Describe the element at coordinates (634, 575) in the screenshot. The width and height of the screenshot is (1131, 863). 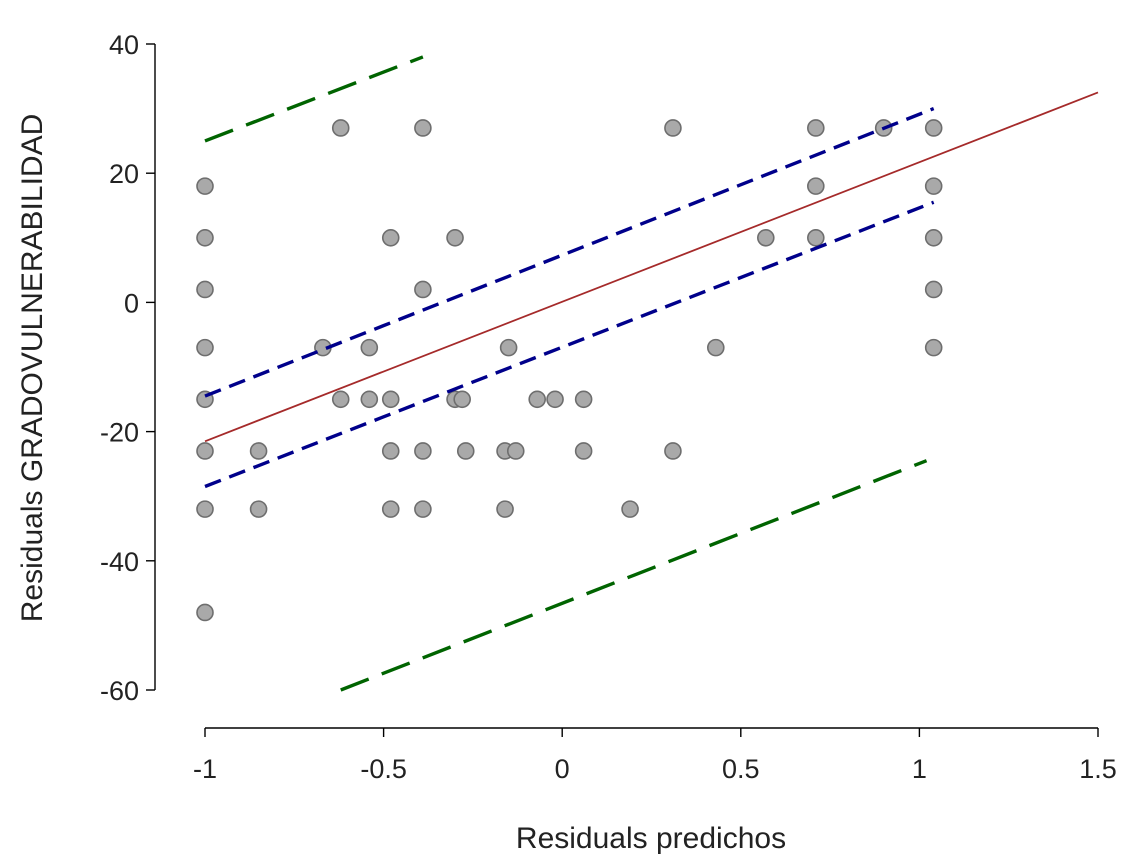
I see `prediction-band-lower` at that location.